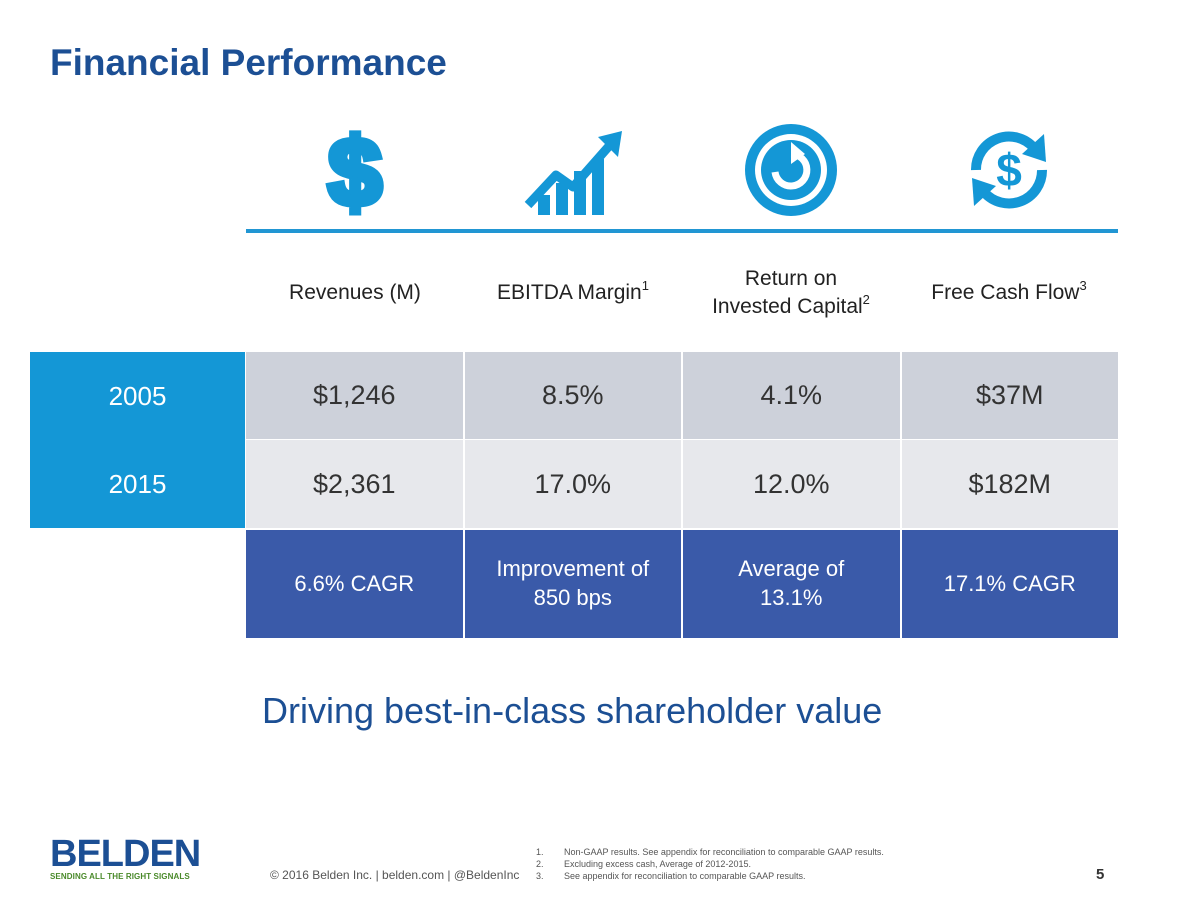 The height and width of the screenshot is (900, 1200). I want to click on table-cell: $1,246, so click(355, 395).